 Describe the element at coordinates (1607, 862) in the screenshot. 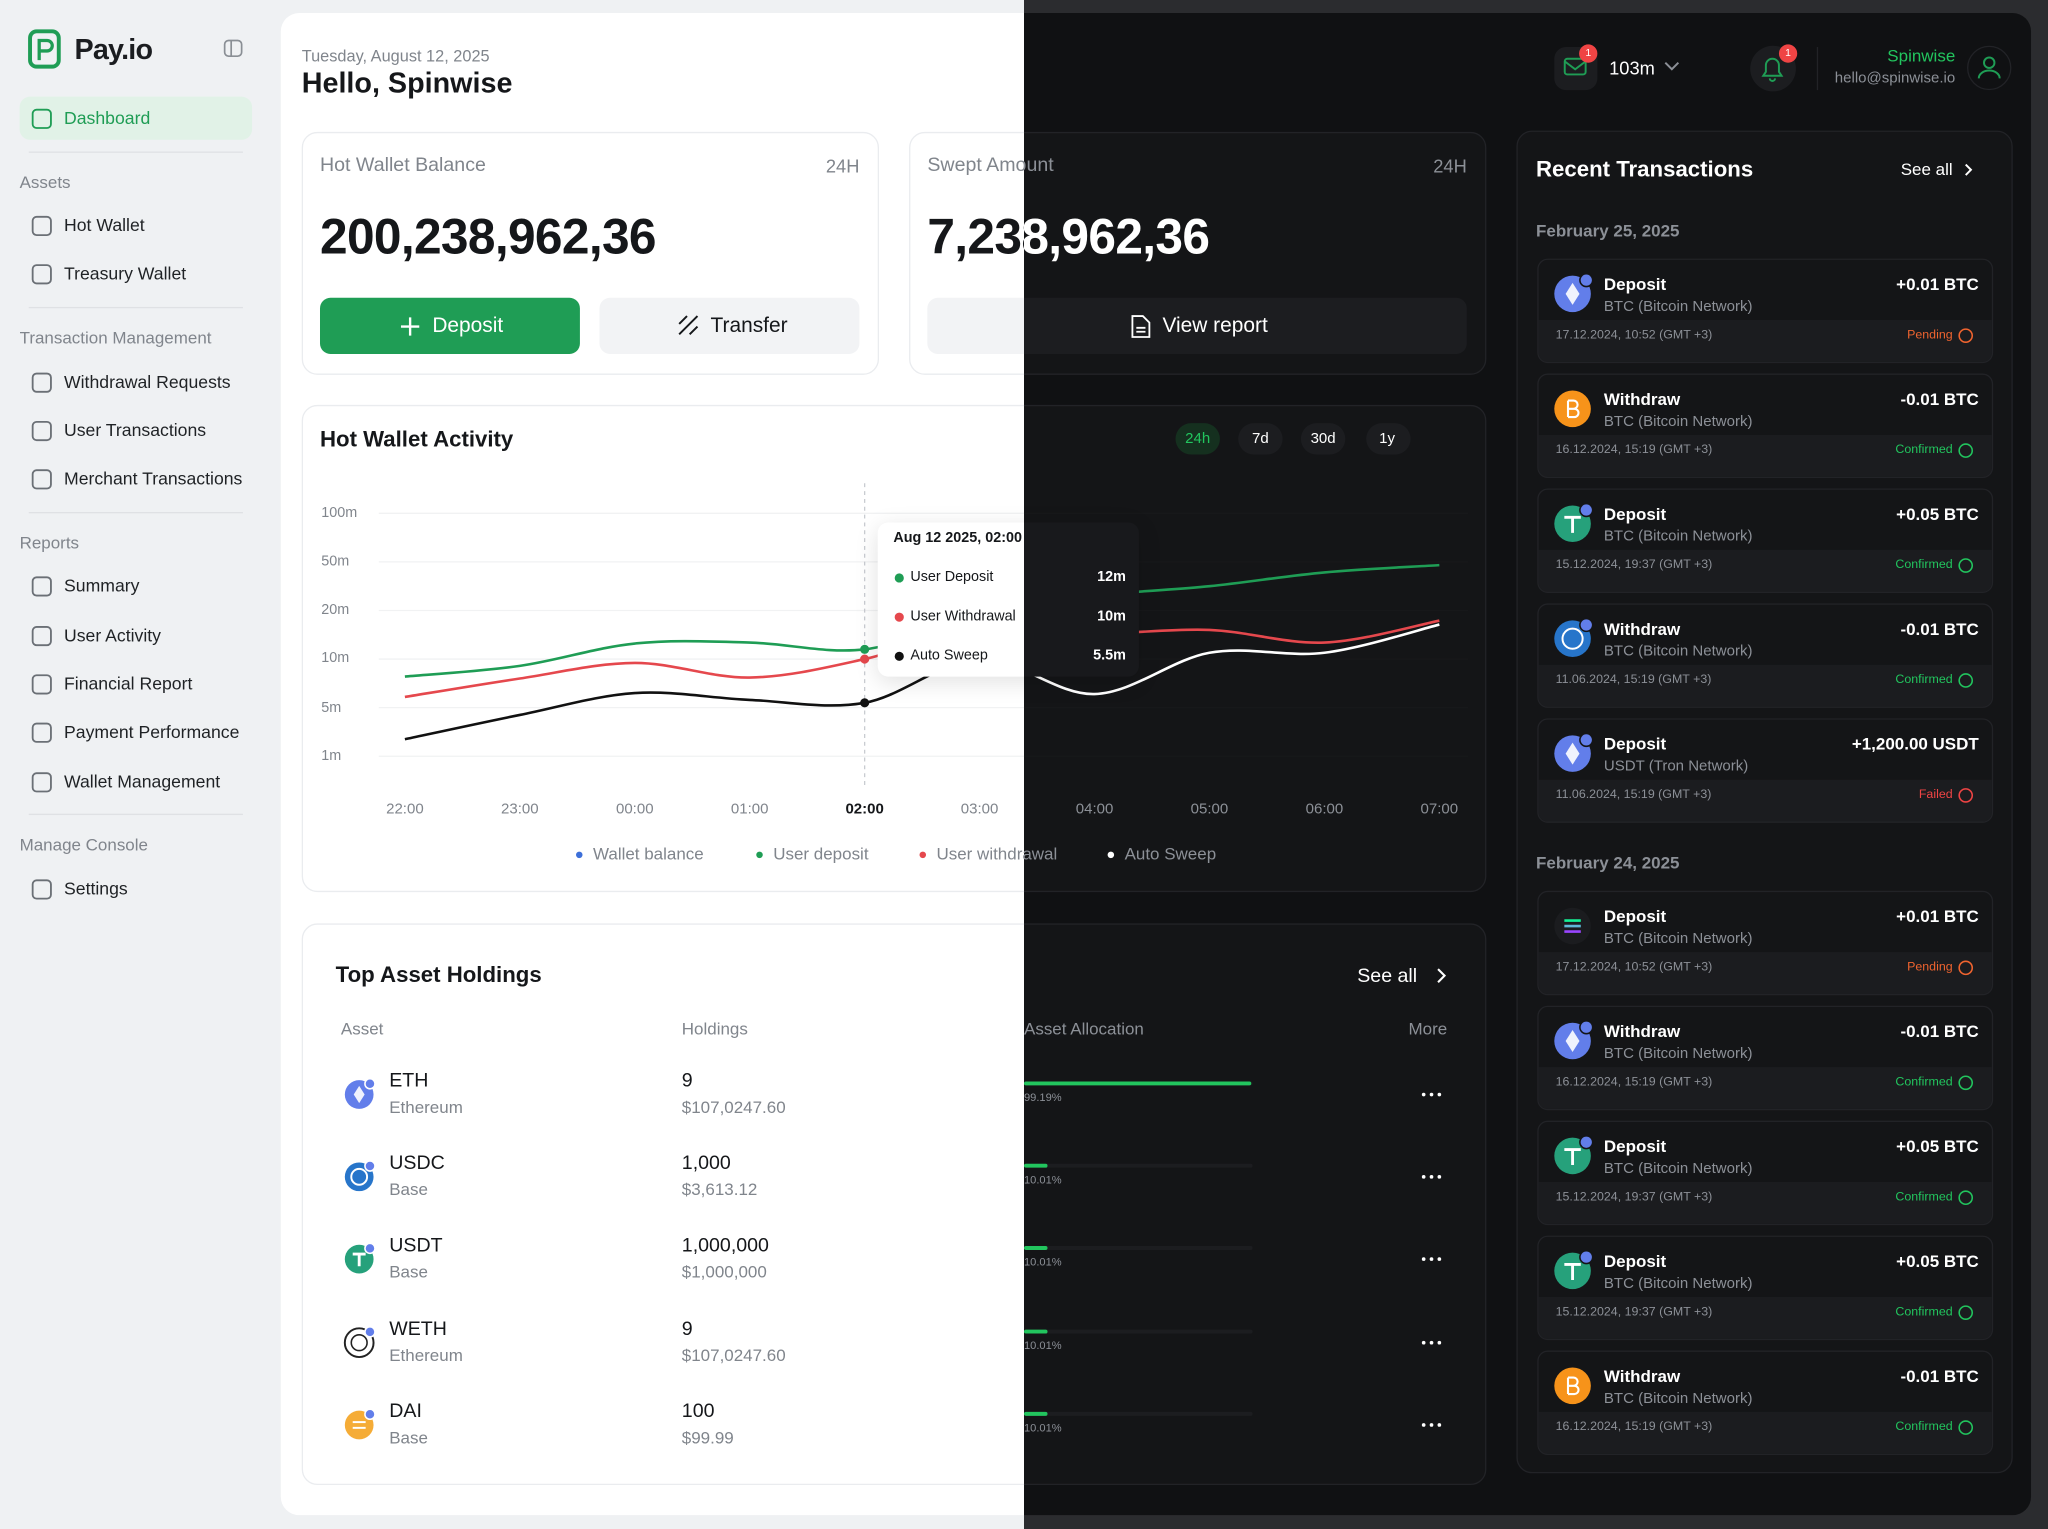

I see `group-date: February 24, 2025` at that location.